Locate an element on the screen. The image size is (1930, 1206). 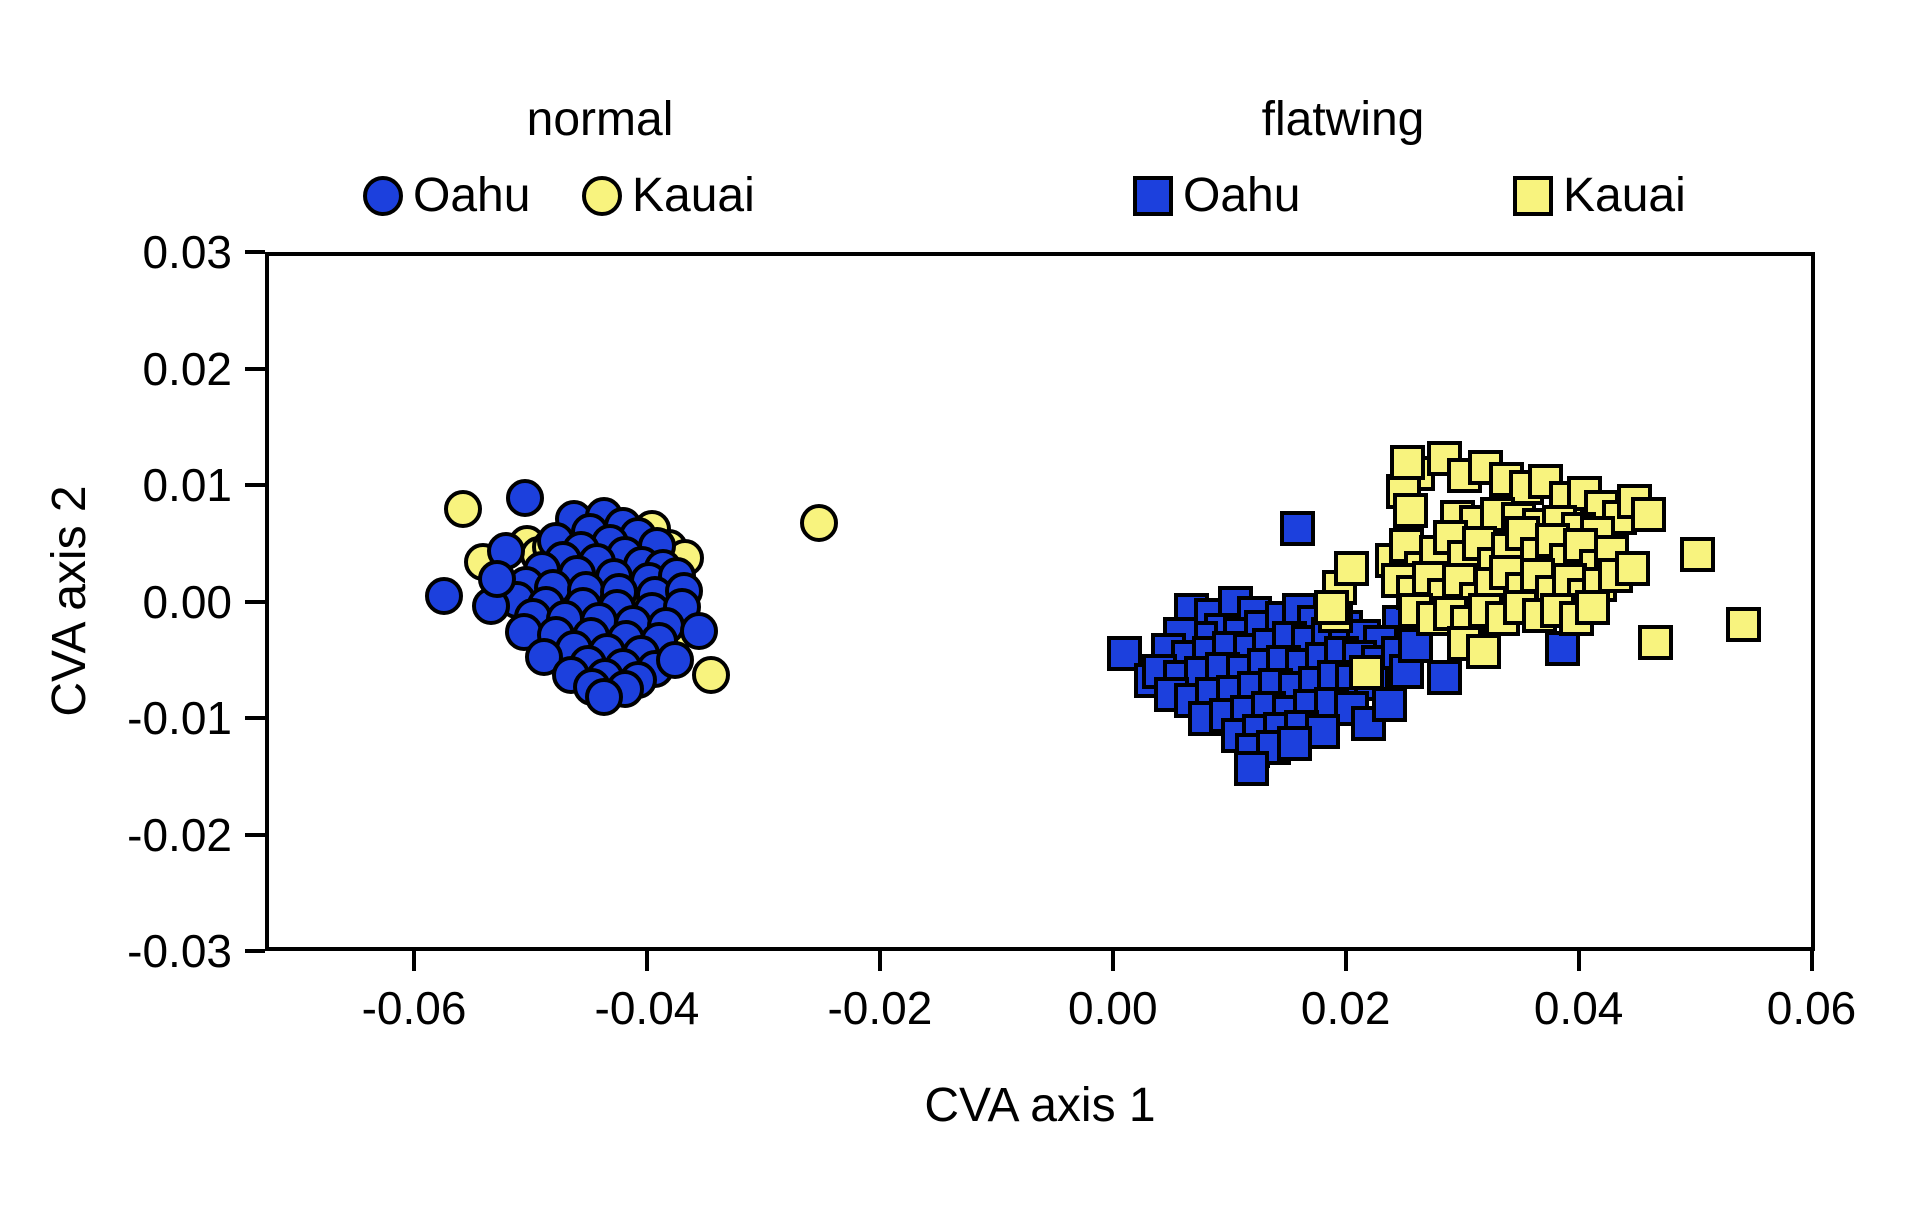
x-tick-label: 0.02 is located at coordinates (1345, 1008).